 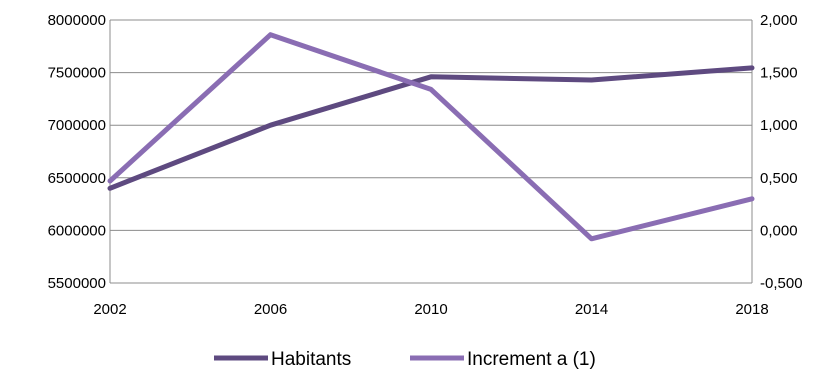 What do you see at coordinates (77, 230) in the screenshot?
I see `left-tick-label: 6000000` at bounding box center [77, 230].